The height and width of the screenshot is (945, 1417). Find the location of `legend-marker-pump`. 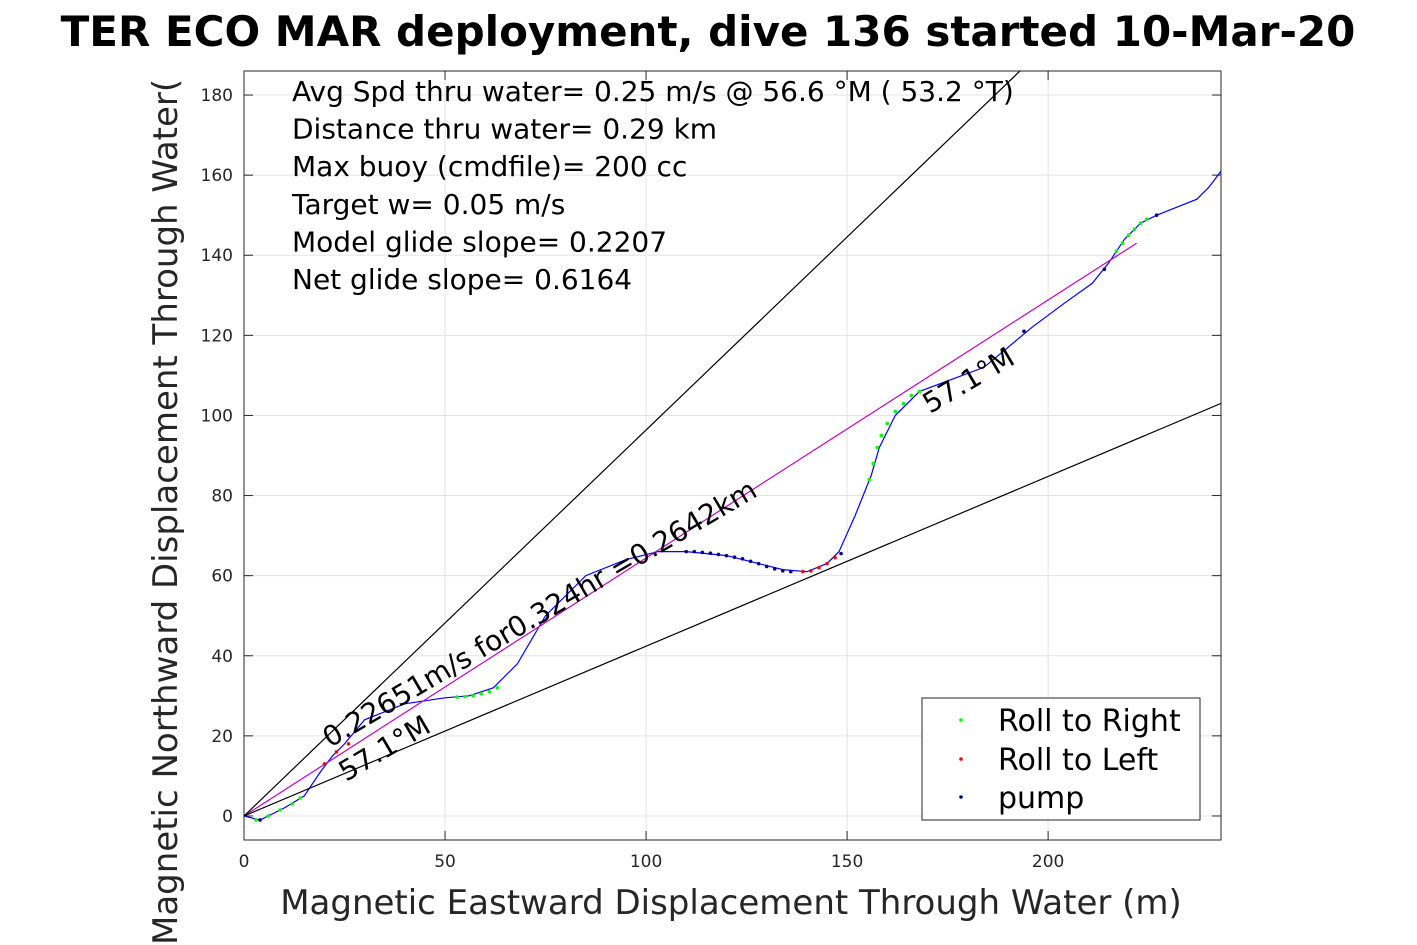

legend-marker-pump is located at coordinates (961, 797).